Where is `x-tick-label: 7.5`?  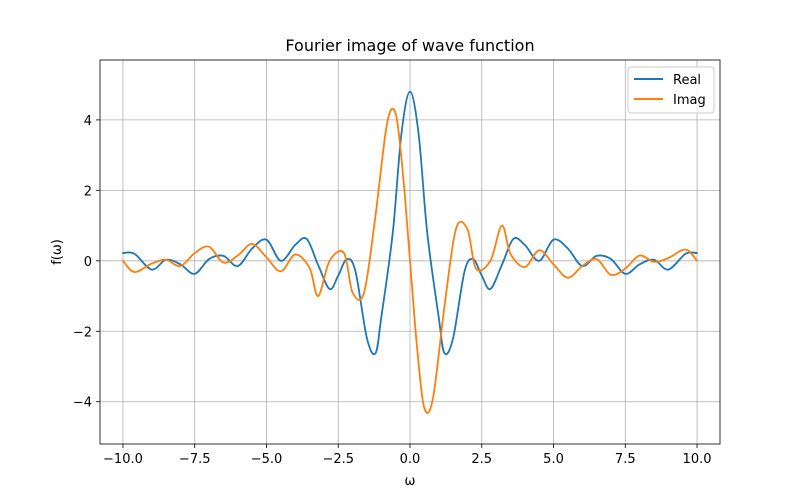 x-tick-label: 7.5 is located at coordinates (625, 459).